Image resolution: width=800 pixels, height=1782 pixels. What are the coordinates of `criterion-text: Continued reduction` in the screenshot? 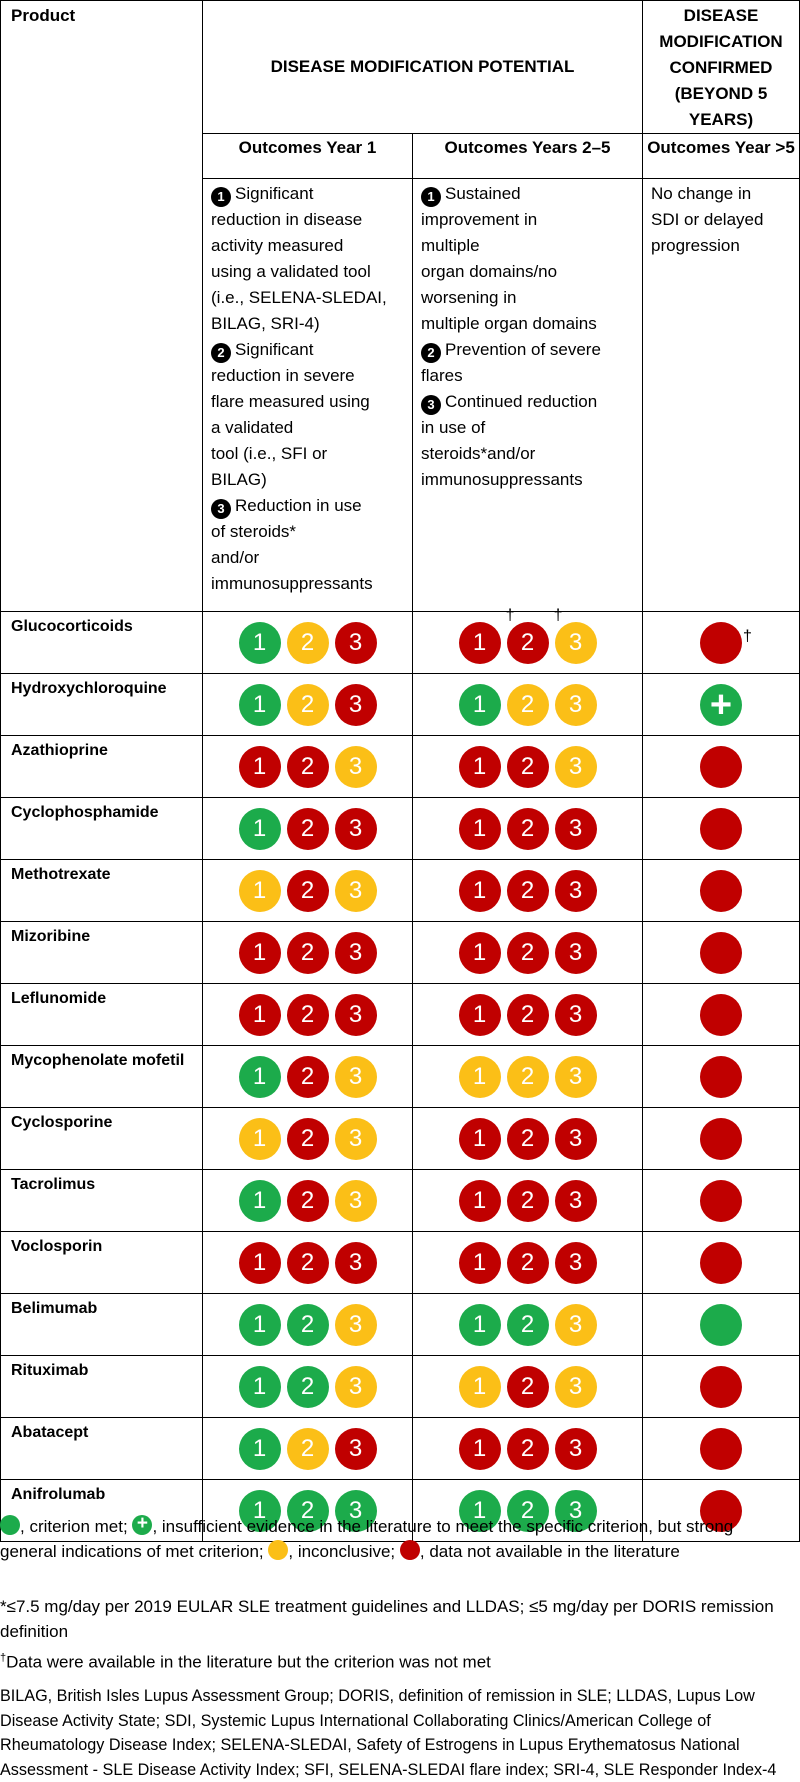 It's located at (521, 401).